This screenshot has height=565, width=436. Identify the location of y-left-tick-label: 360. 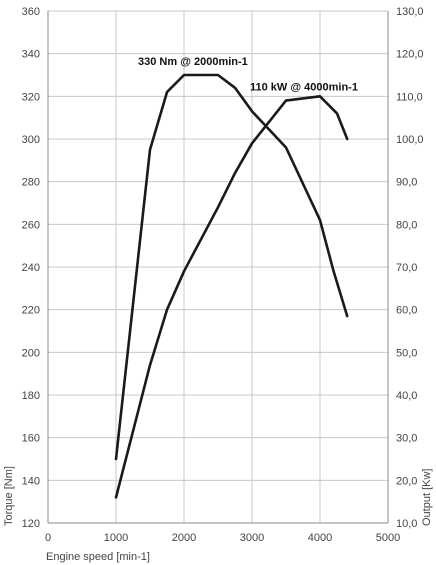
(31, 12).